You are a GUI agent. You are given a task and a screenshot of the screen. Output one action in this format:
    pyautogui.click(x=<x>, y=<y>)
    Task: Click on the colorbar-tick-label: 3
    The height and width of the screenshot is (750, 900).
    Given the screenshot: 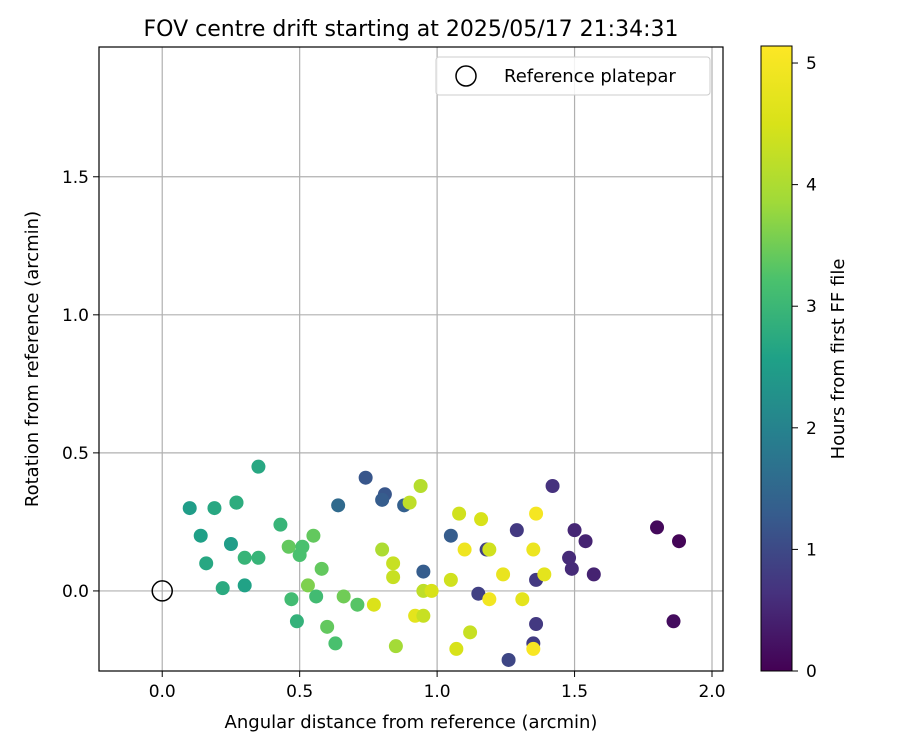 What is the action you would take?
    pyautogui.click(x=811, y=307)
    